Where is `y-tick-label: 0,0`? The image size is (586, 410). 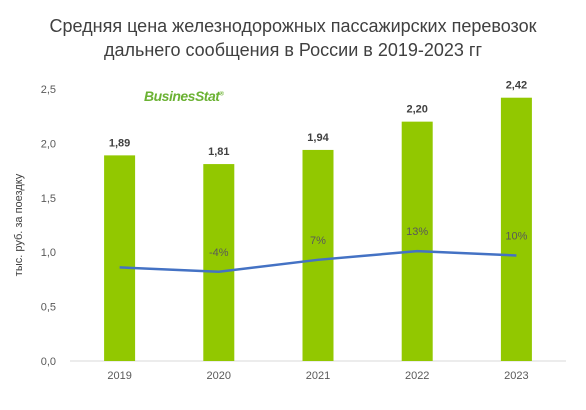 y-tick-label: 0,0 is located at coordinates (48, 362).